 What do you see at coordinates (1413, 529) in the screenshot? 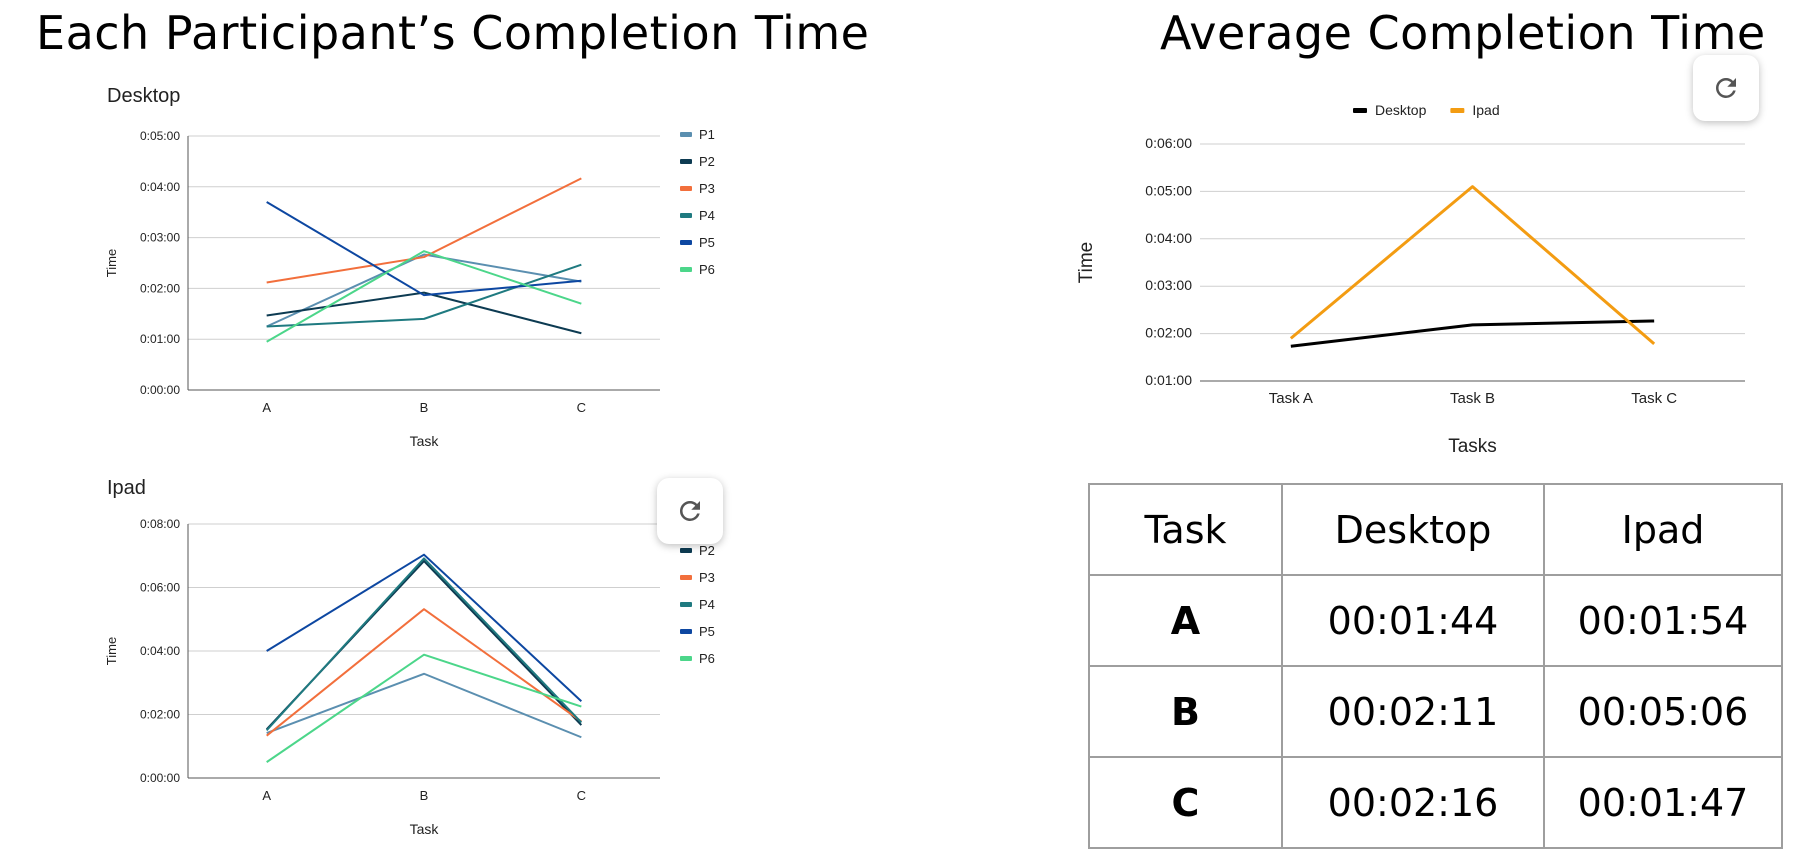
I see `table-header-cell: Desktop` at bounding box center [1413, 529].